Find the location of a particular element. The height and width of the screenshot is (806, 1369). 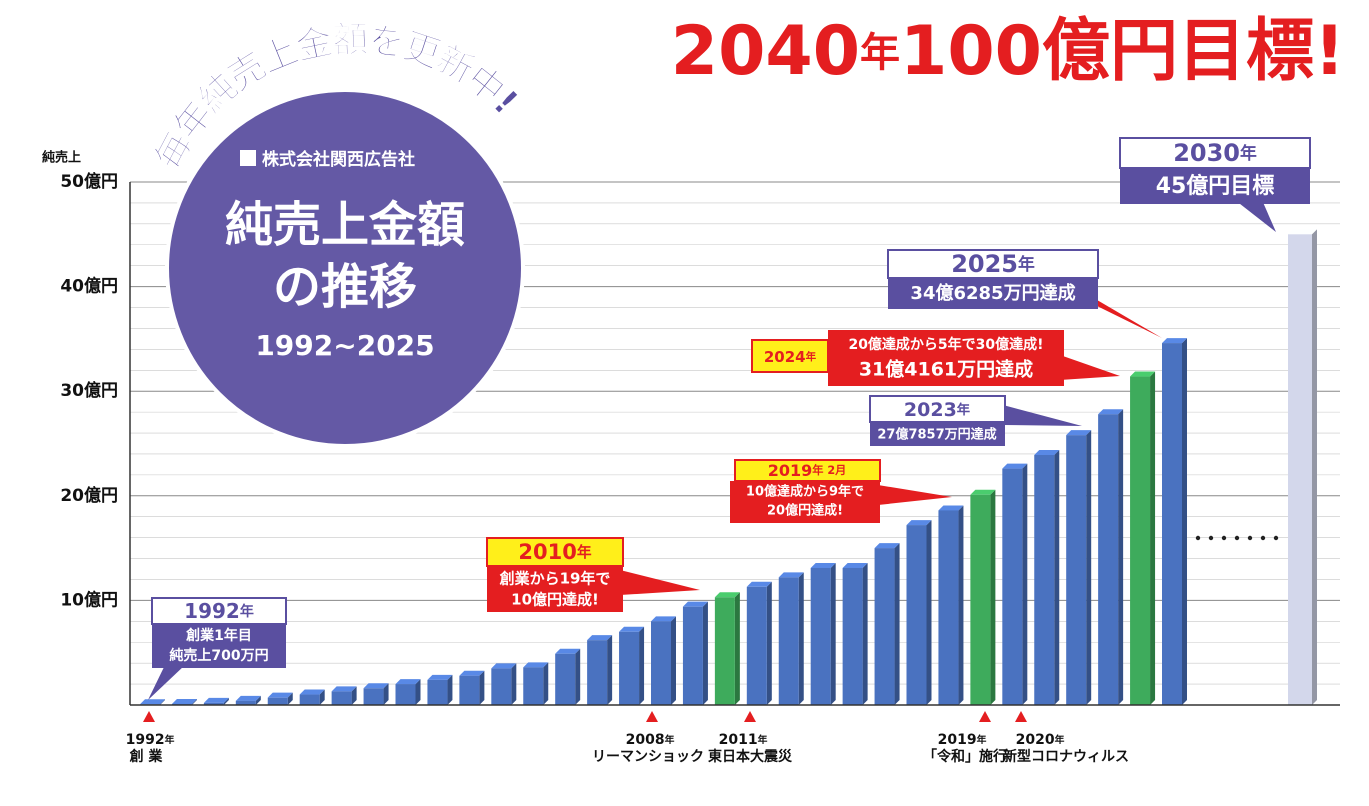

badge is located at coordinates (345, 268).